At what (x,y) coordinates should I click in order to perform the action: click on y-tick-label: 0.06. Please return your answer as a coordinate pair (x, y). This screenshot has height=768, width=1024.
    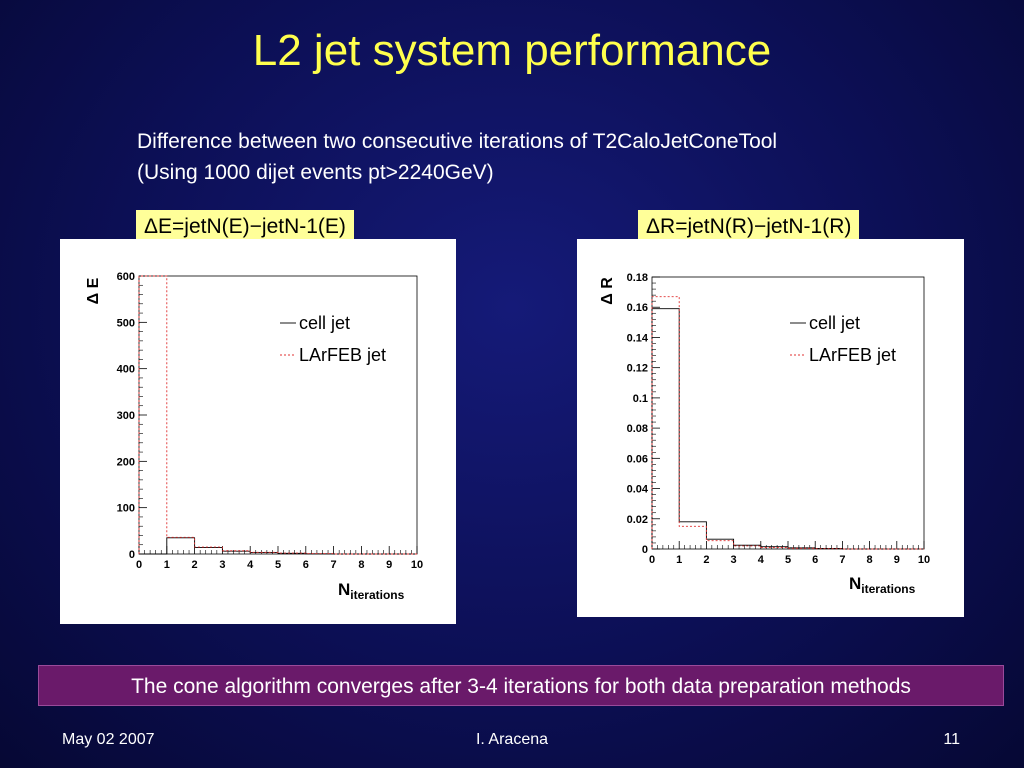
    Looking at the image, I should click on (637, 459).